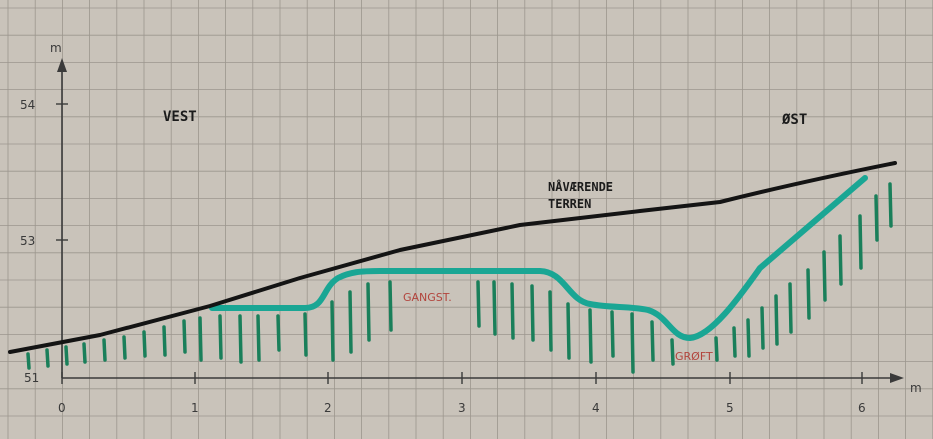 The height and width of the screenshot is (439, 933). What do you see at coordinates (427, 297) in the screenshot?
I see `path-label: GANGST.` at bounding box center [427, 297].